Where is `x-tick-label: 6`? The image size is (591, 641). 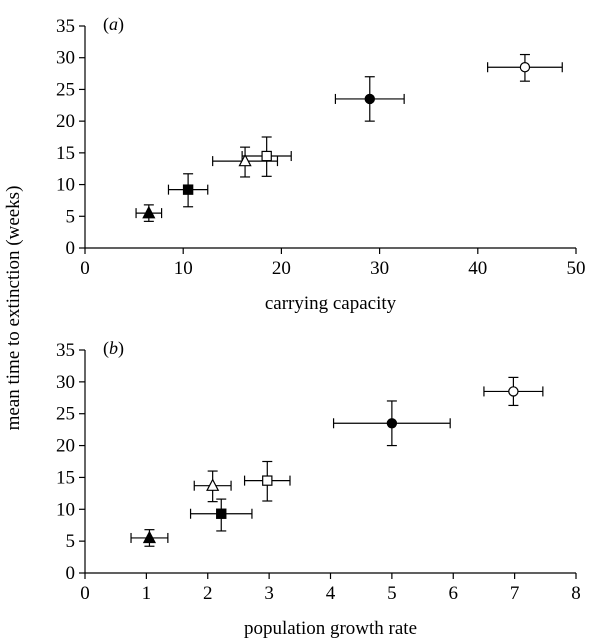
x-tick-label: 6 is located at coordinates (454, 593).